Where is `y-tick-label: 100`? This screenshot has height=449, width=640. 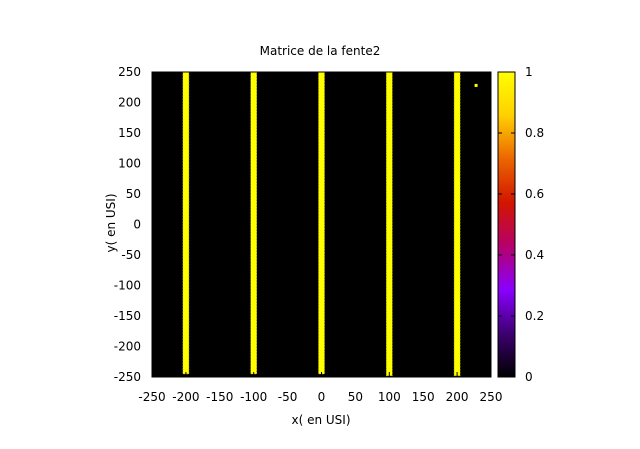
y-tick-label: 100 is located at coordinates (129, 164).